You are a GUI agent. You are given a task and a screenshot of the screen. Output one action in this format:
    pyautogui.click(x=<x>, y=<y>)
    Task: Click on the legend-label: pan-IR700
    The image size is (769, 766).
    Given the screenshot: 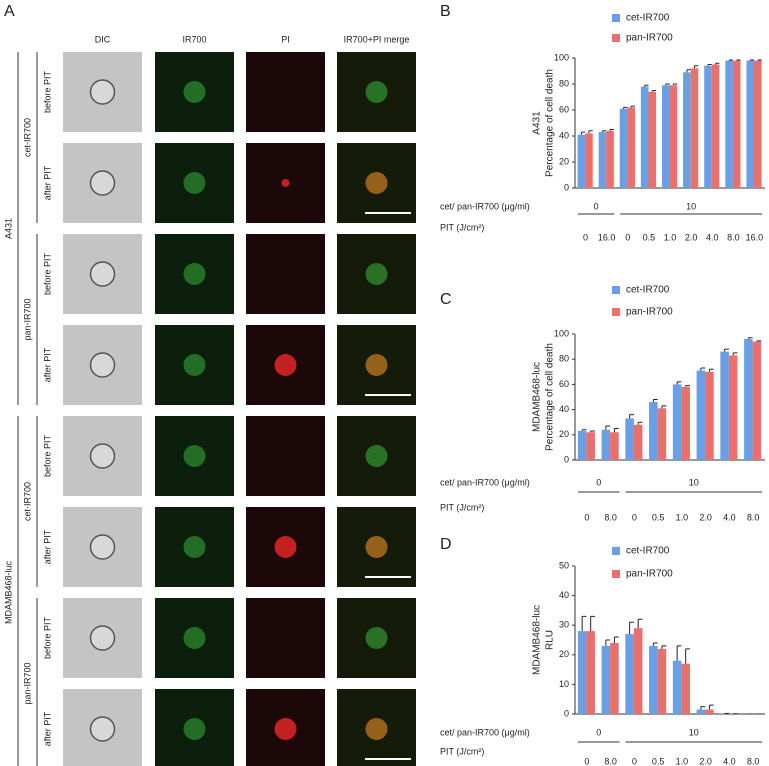 What is the action you would take?
    pyautogui.click(x=649, y=574)
    